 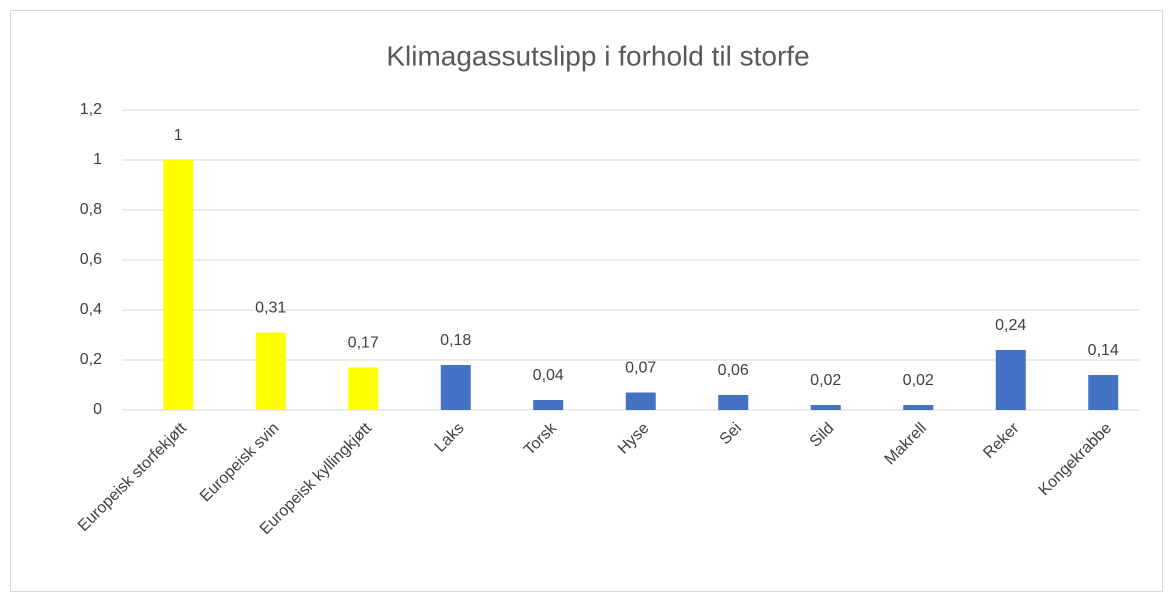 I want to click on data-label: 1, so click(x=178, y=135).